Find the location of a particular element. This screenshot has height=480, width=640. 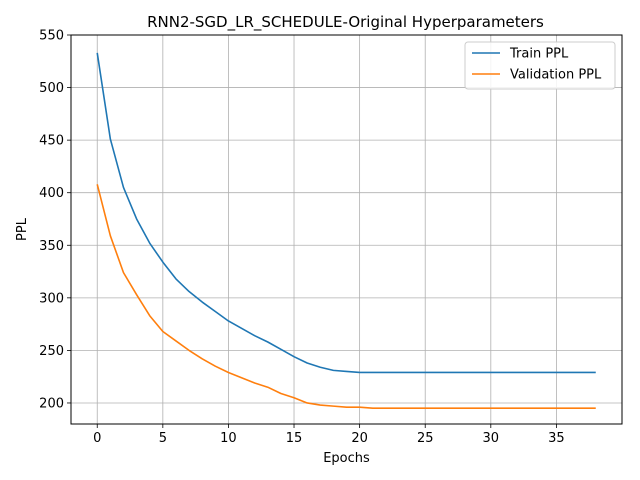

legend: Train PPL Validation PPL is located at coordinates (540, 65).